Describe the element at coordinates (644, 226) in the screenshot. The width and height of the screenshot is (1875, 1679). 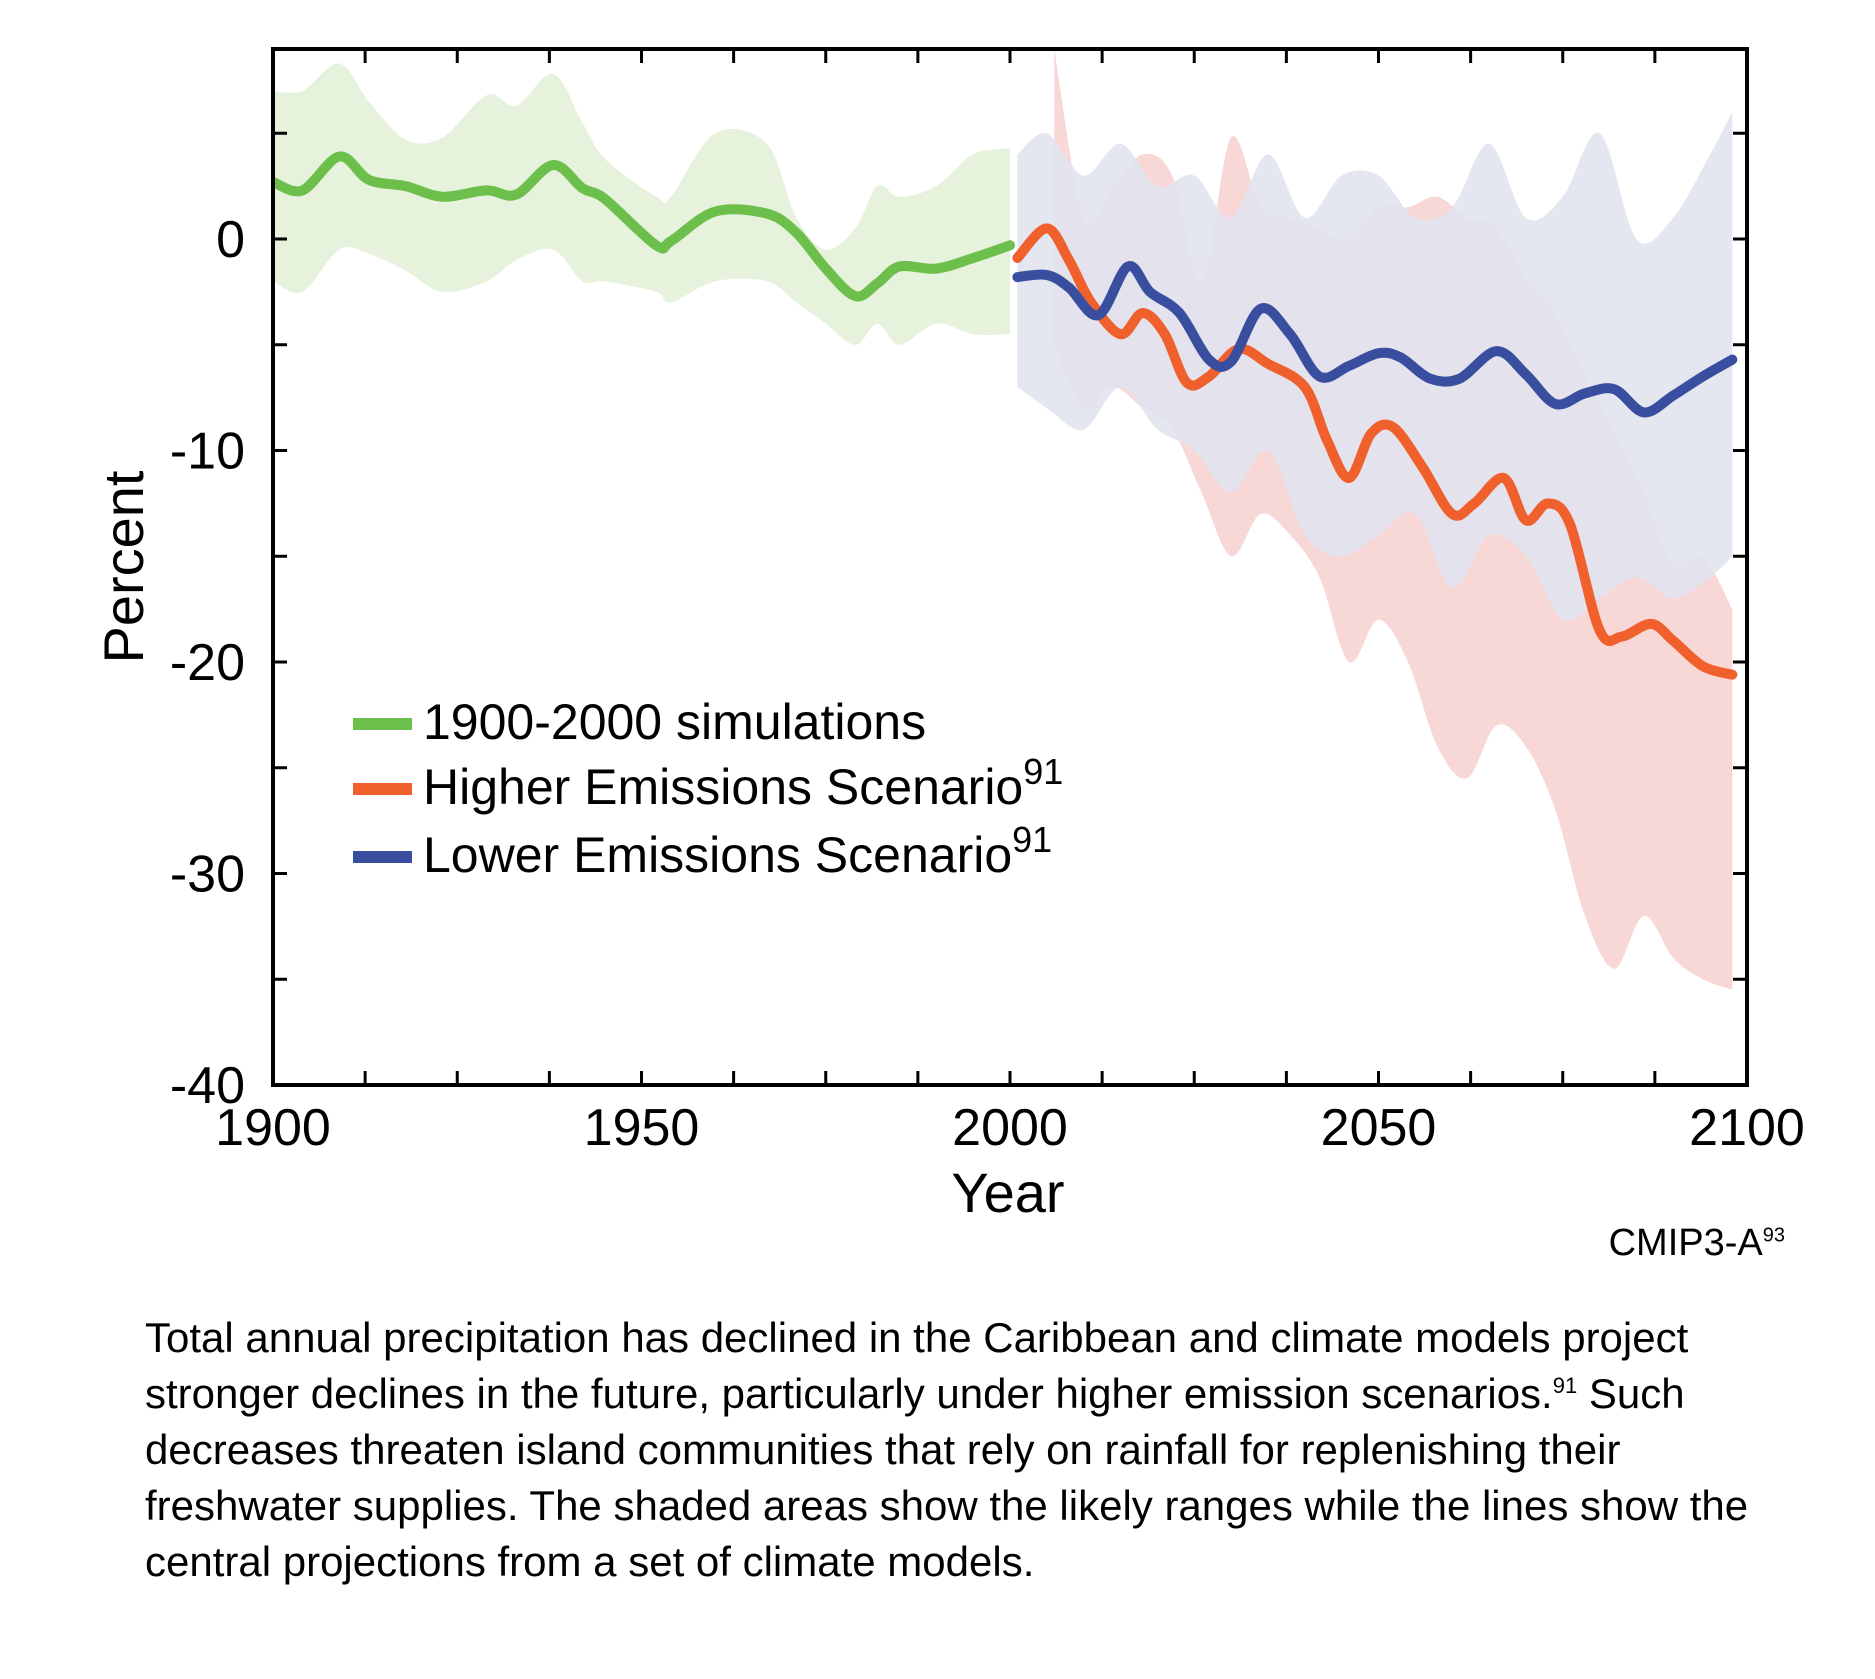
I see `historical-series-line` at that location.